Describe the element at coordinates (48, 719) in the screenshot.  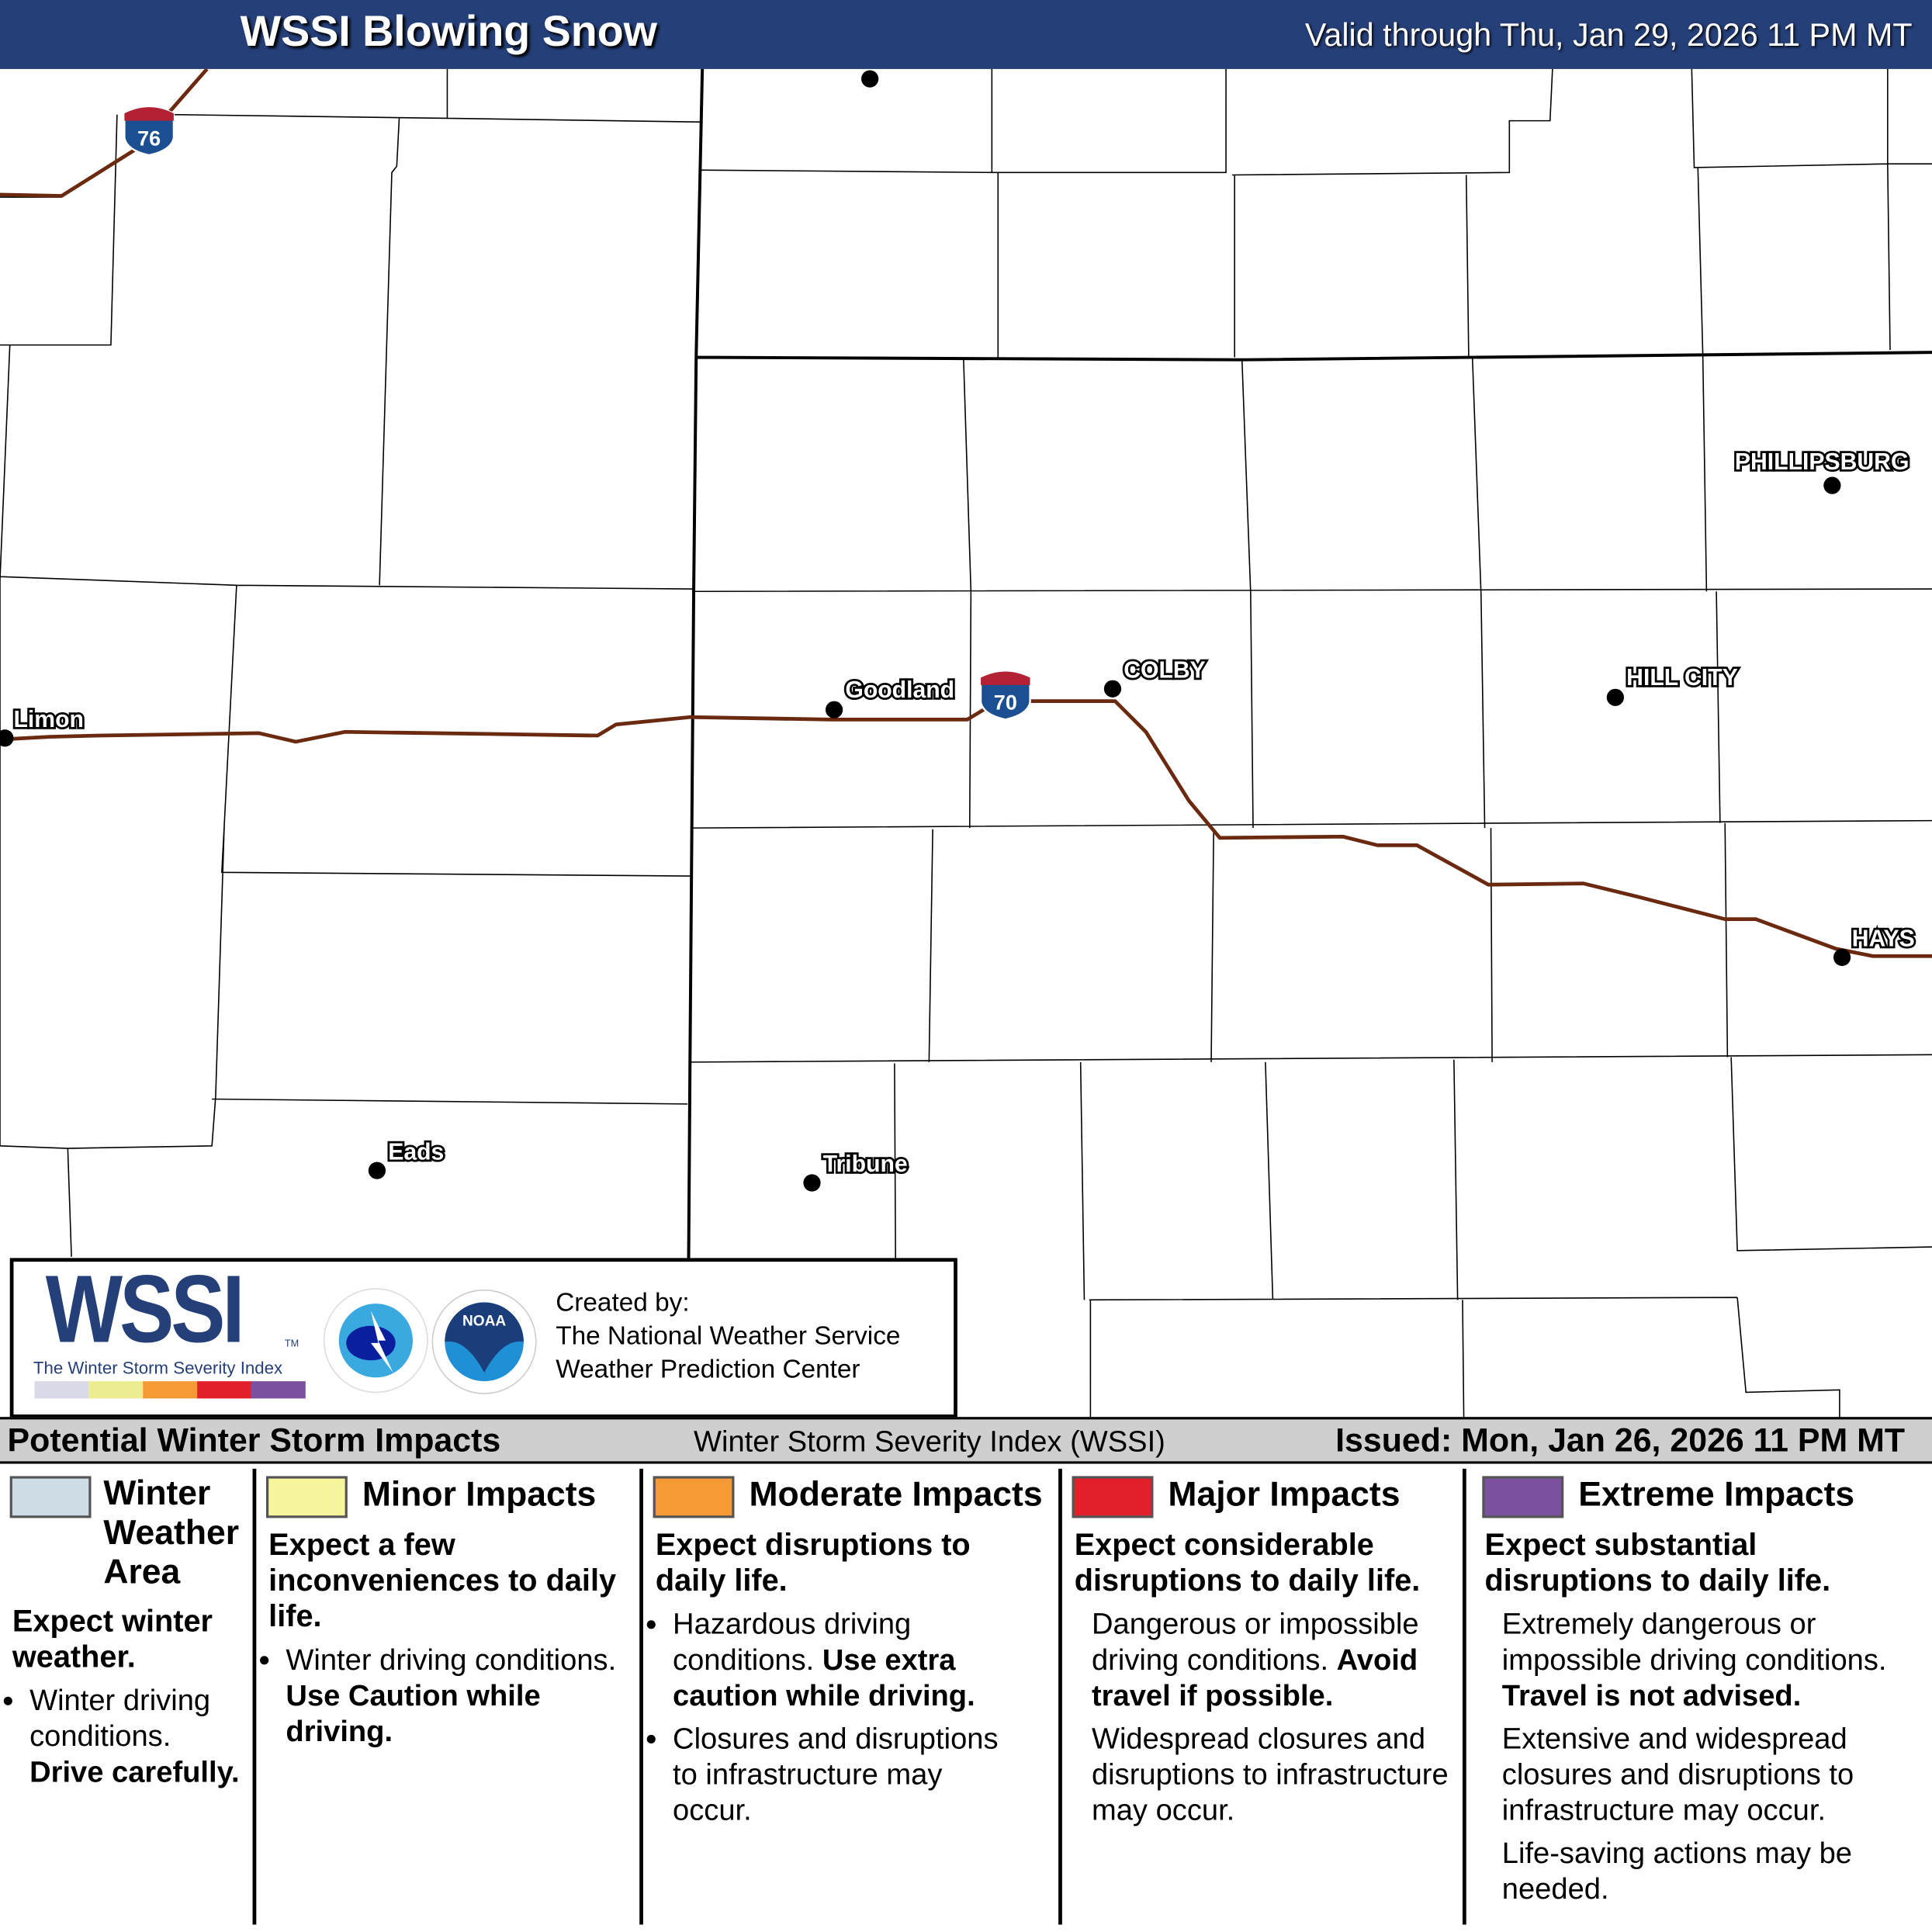
I see `city-label-limon: Limon` at that location.